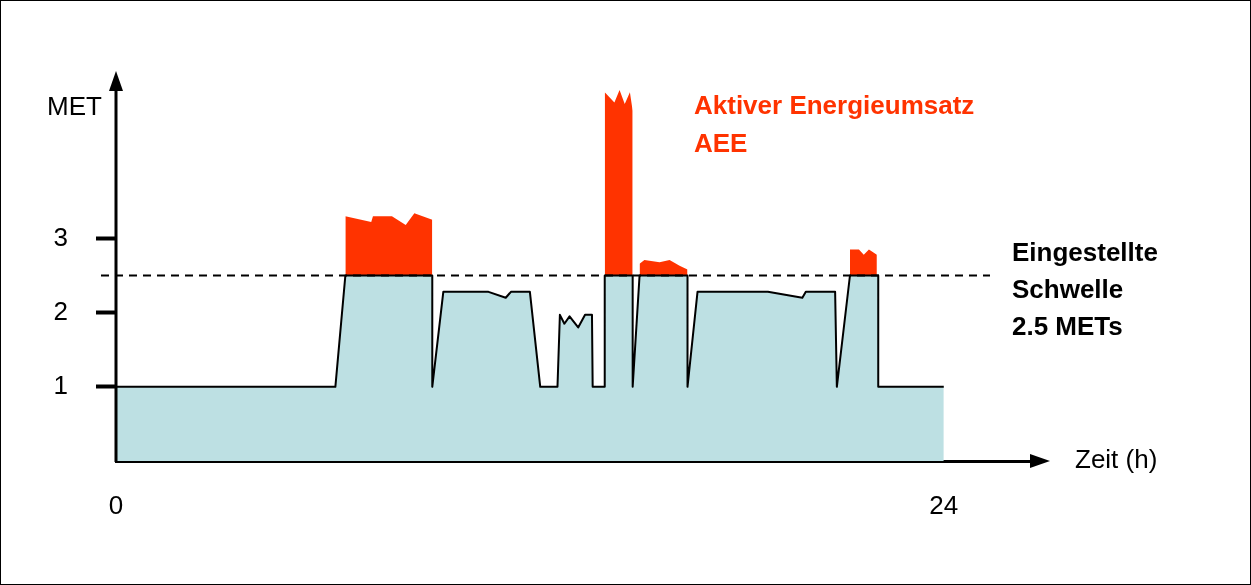 Image resolution: width=1251 pixels, height=585 pixels. I want to click on y-tick-label: 2, so click(60, 310).